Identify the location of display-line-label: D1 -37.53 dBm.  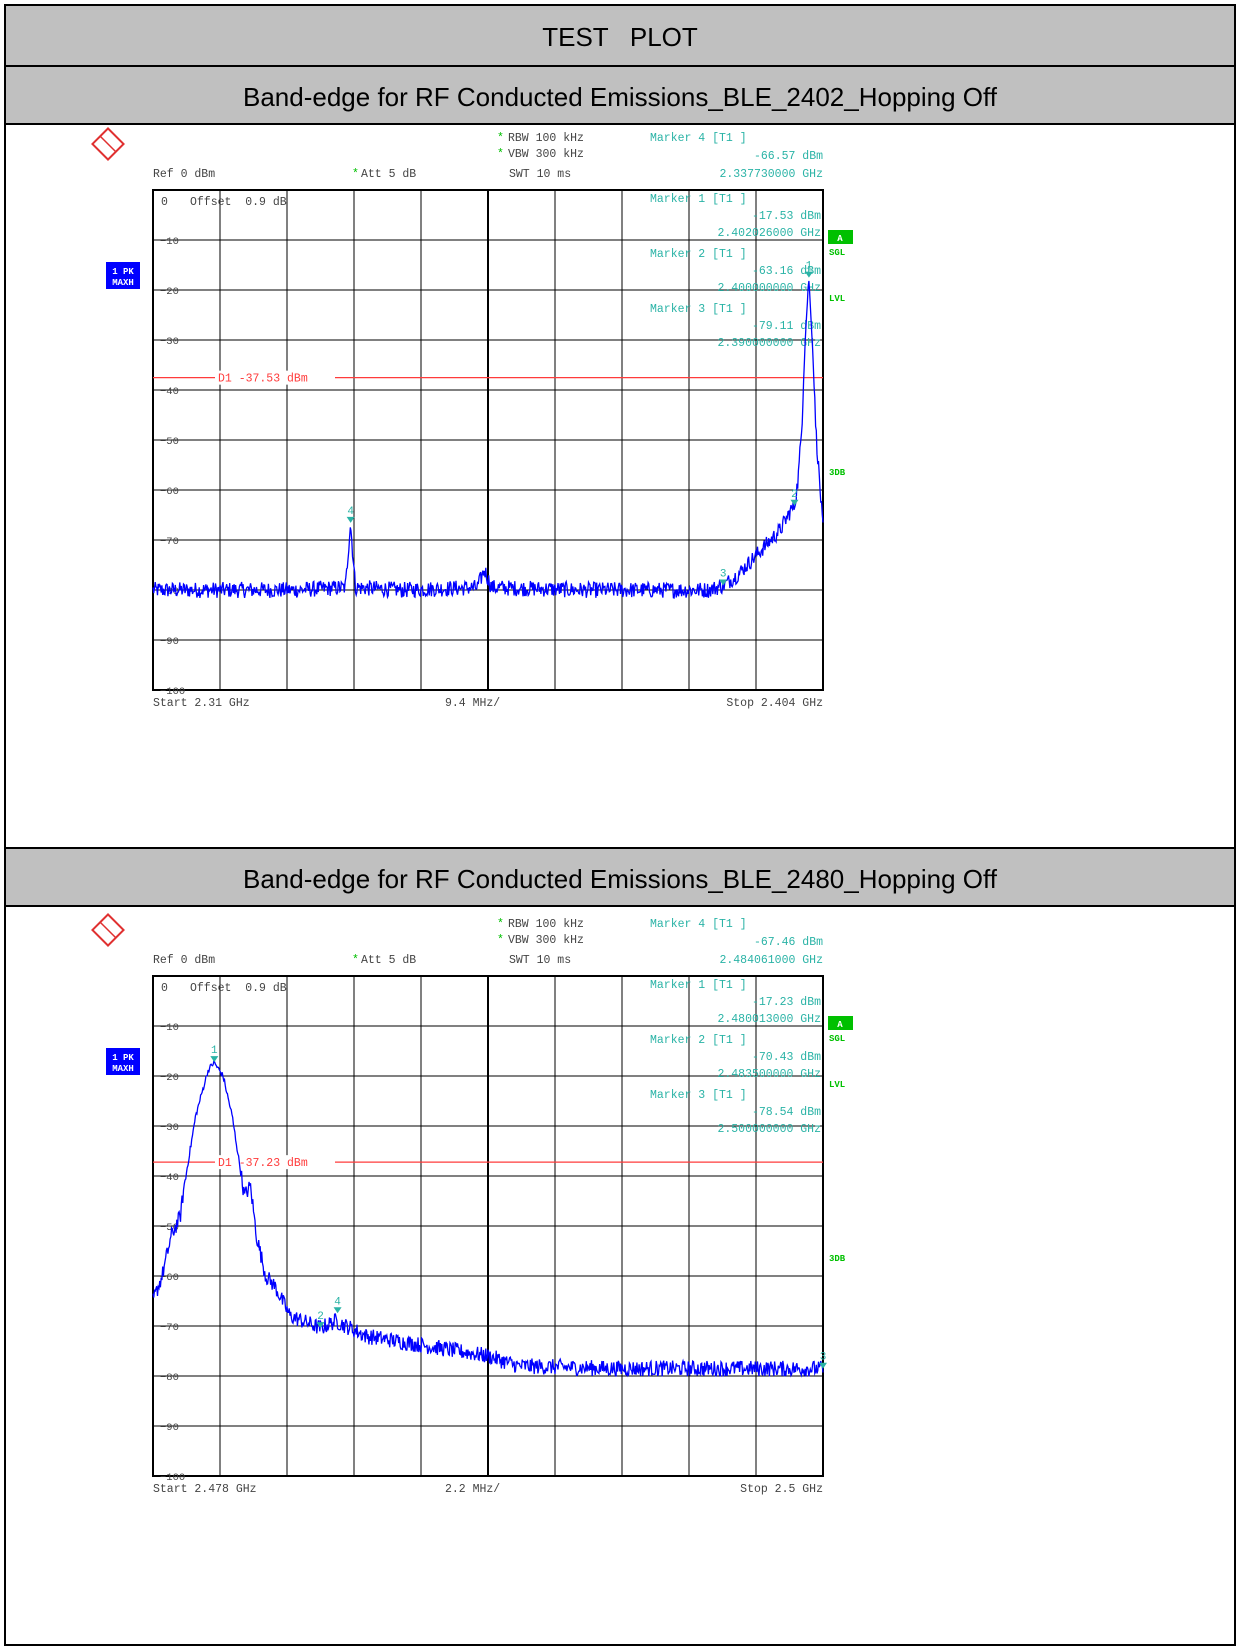
(263, 379).